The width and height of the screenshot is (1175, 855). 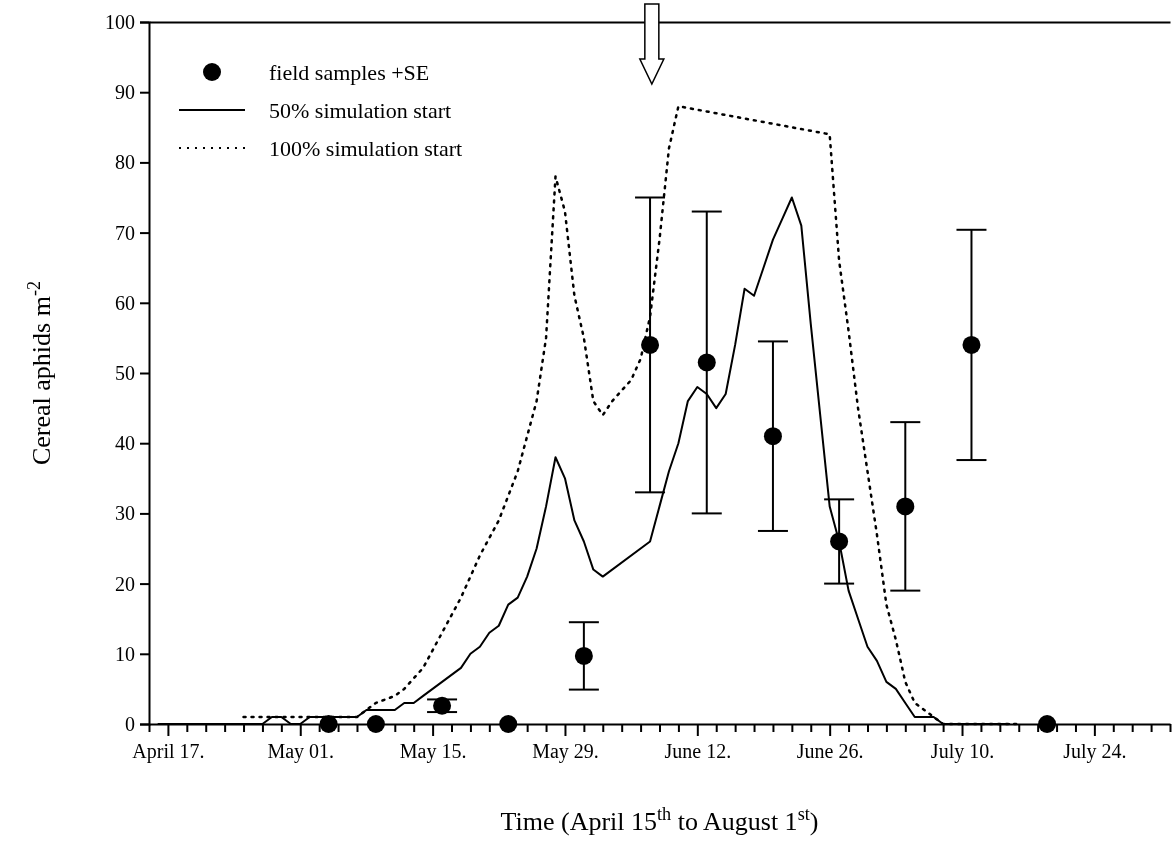 What do you see at coordinates (125, 513) in the screenshot?
I see `y-tick-label: 30` at bounding box center [125, 513].